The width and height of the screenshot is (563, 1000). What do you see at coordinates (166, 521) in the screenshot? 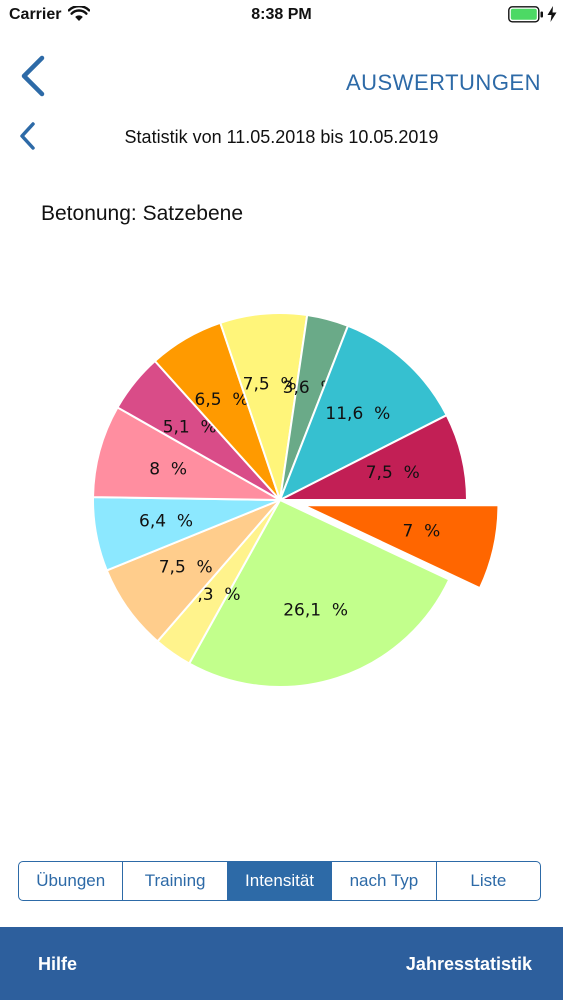
I see `pie-slice-label: 6,4 %` at bounding box center [166, 521].